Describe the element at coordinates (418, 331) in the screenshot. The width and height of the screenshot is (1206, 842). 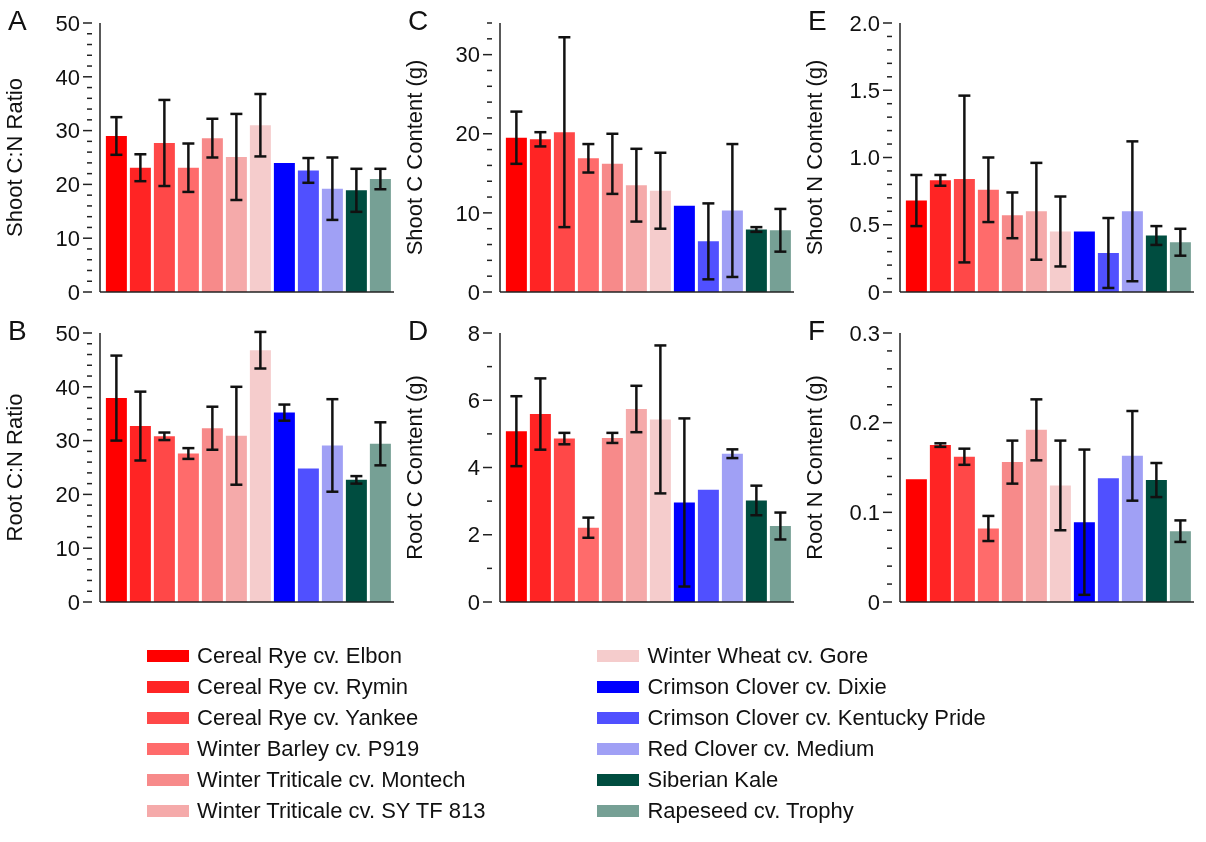
I see `chart-title: D` at that location.